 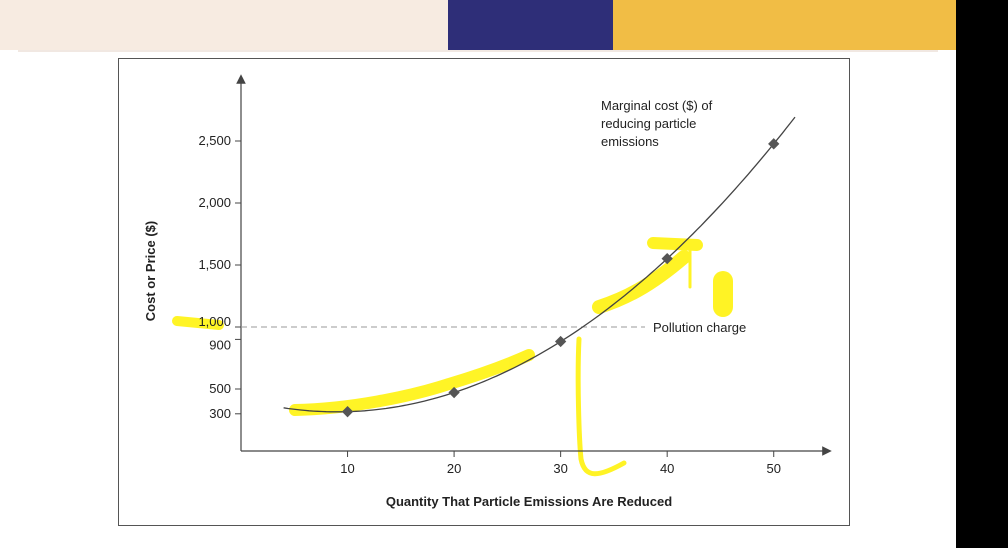 What do you see at coordinates (648, 123) in the screenshot?
I see `curve-label-line-2: reducing particle` at bounding box center [648, 123].